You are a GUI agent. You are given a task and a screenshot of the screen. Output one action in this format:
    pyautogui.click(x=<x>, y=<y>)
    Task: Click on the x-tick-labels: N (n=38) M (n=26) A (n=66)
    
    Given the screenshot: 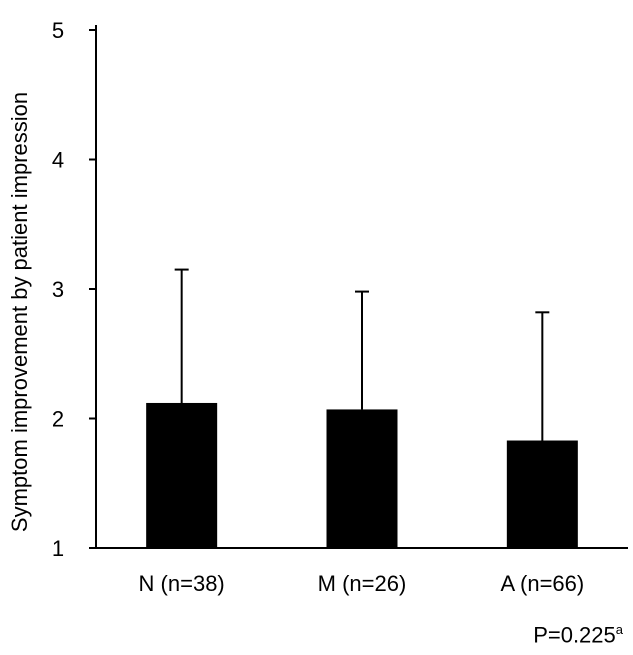 What is the action you would take?
    pyautogui.click(x=362, y=583)
    